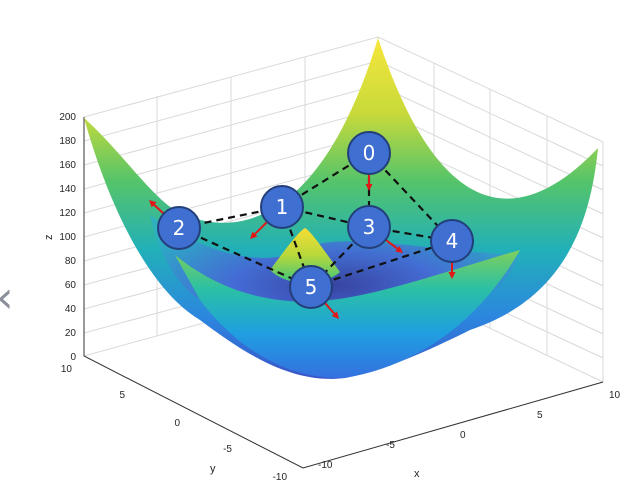 This screenshot has height=493, width=633. Describe the element at coordinates (469, 430) in the screenshot. I see `x-tick-labels: -10 -5 0 5 10` at that location.